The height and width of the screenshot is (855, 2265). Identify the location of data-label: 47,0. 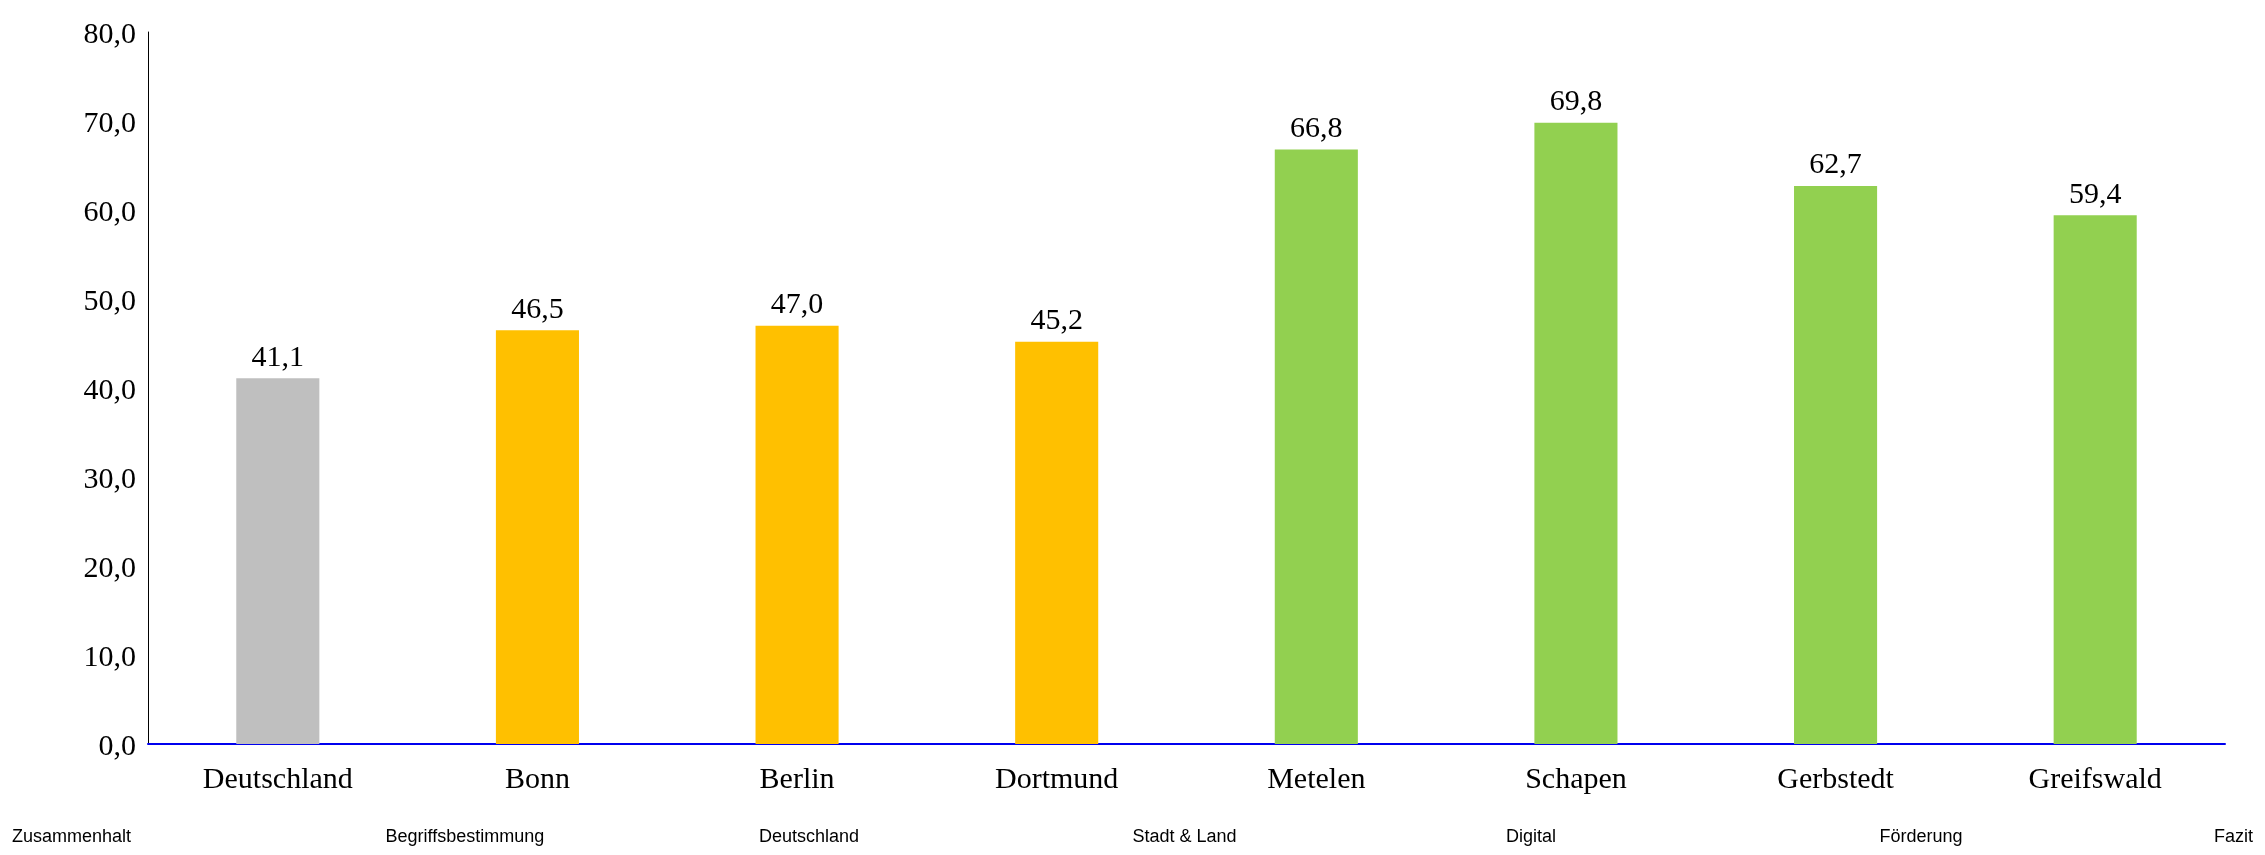
(797, 303).